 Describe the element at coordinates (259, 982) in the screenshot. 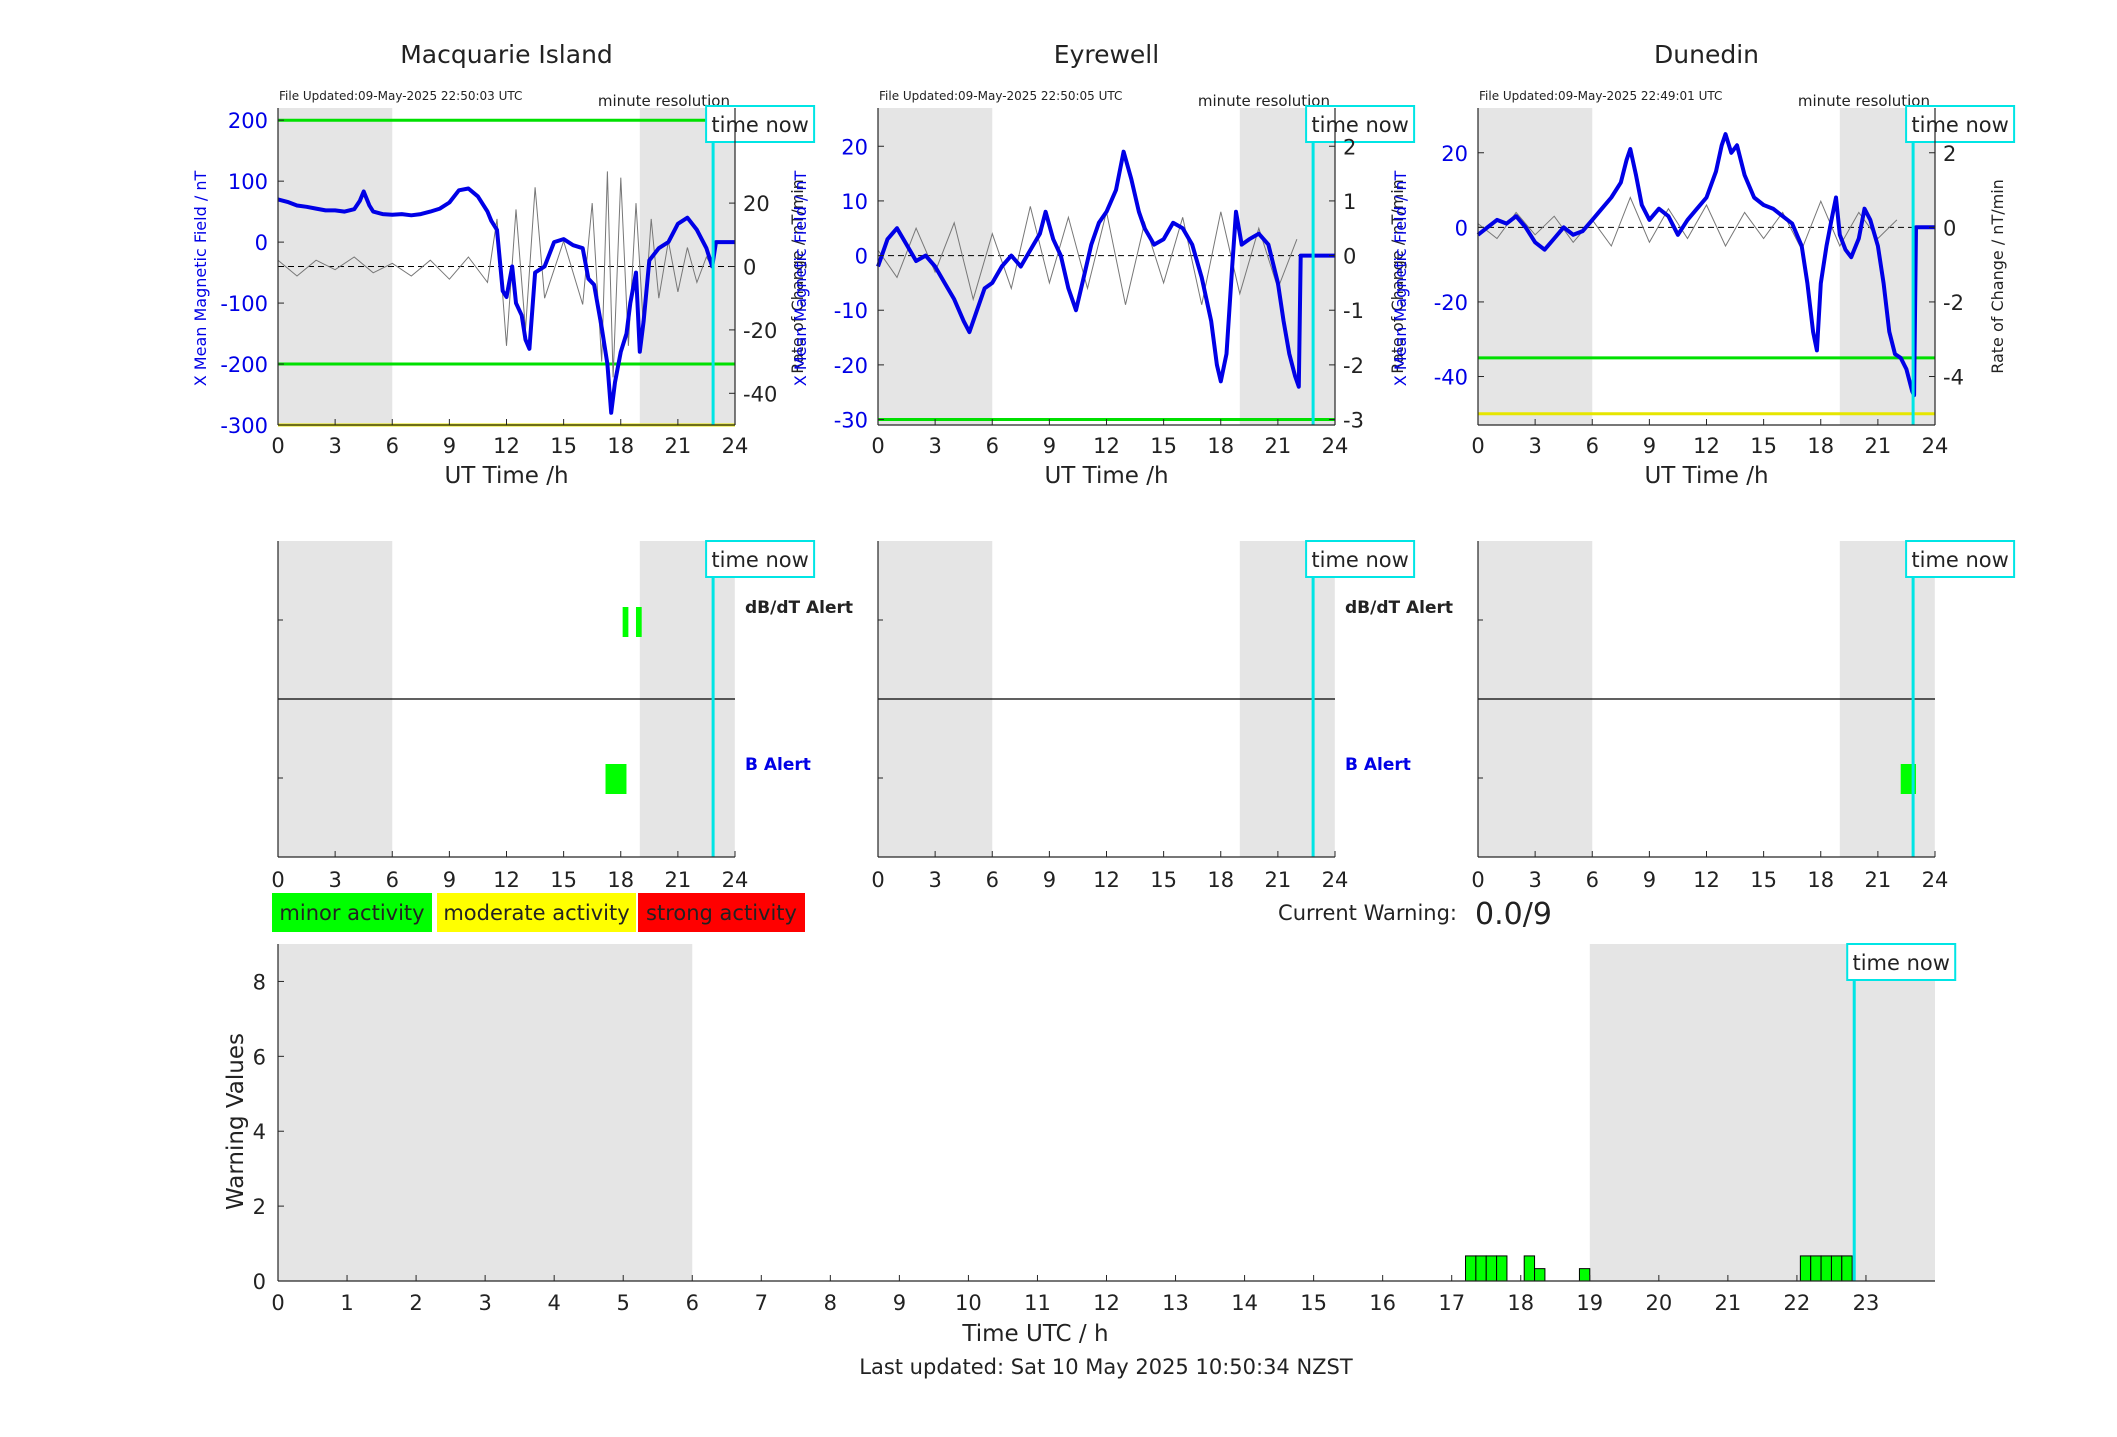

I see `warning-y-tick-label: 8` at that location.